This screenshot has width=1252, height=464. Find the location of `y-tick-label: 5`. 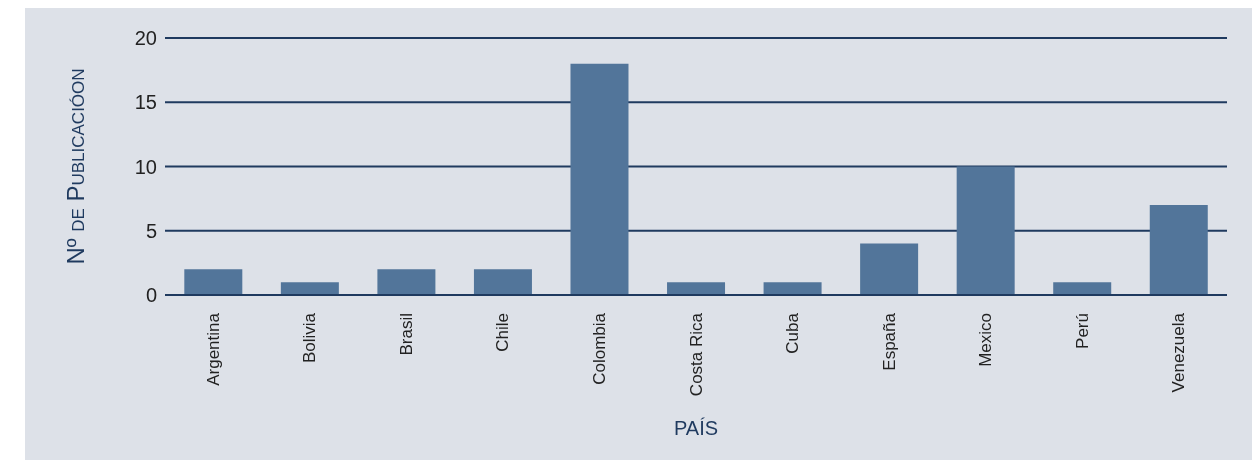

y-tick-label: 5 is located at coordinates (151, 230).